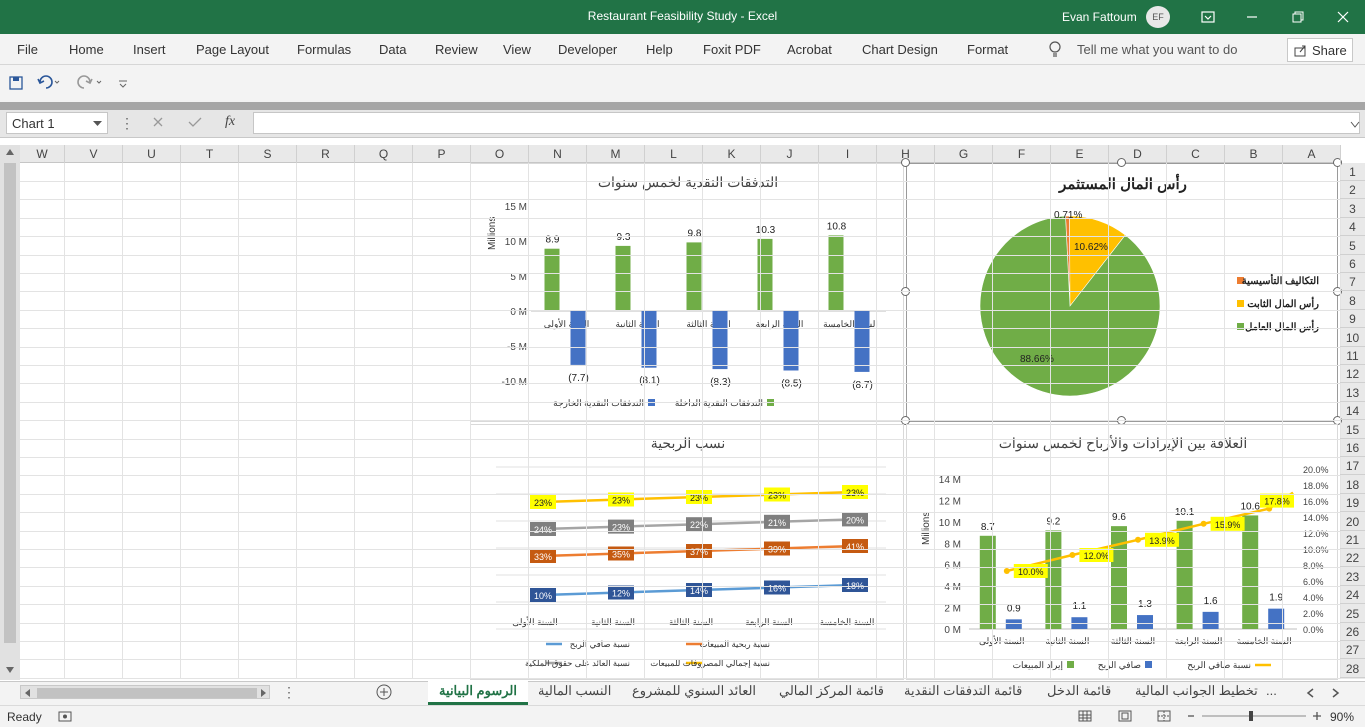 This screenshot has height=727, width=1365. Describe the element at coordinates (1352, 319) in the screenshot. I see `row-header: 9` at that location.